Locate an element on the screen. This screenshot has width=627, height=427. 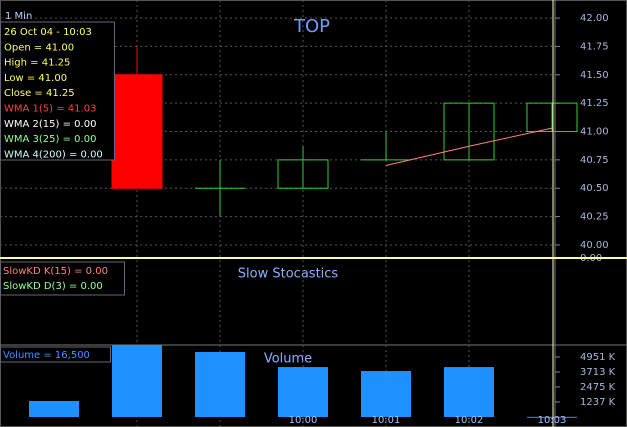
y-tick-label: 3713 K is located at coordinates (598, 372).